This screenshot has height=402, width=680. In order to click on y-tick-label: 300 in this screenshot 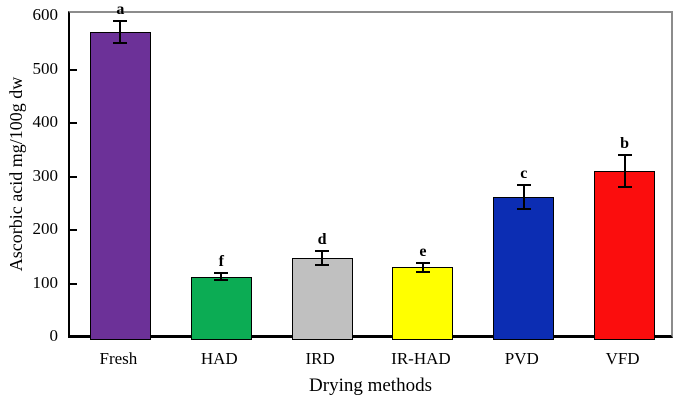, I will do `click(45, 175)`.